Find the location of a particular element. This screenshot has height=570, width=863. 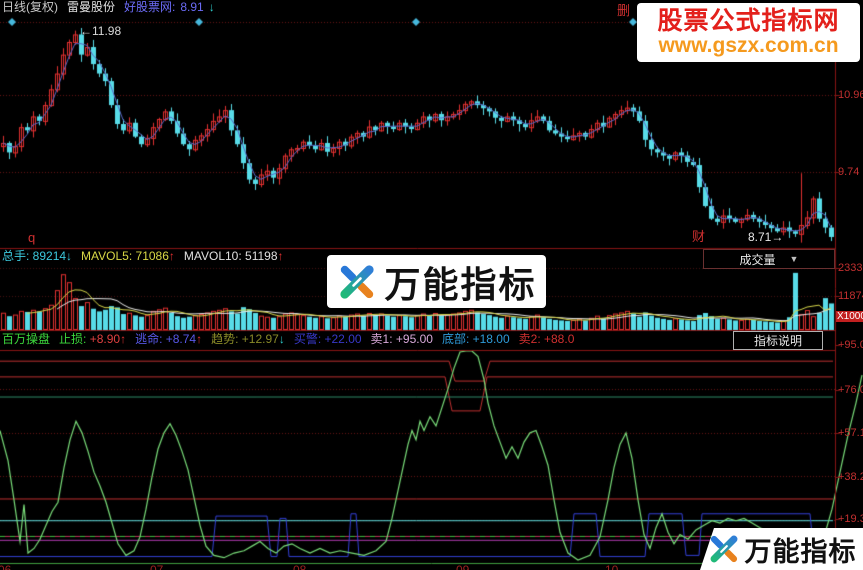

volume-selector-label: 成交量 is located at coordinates (757, 259).